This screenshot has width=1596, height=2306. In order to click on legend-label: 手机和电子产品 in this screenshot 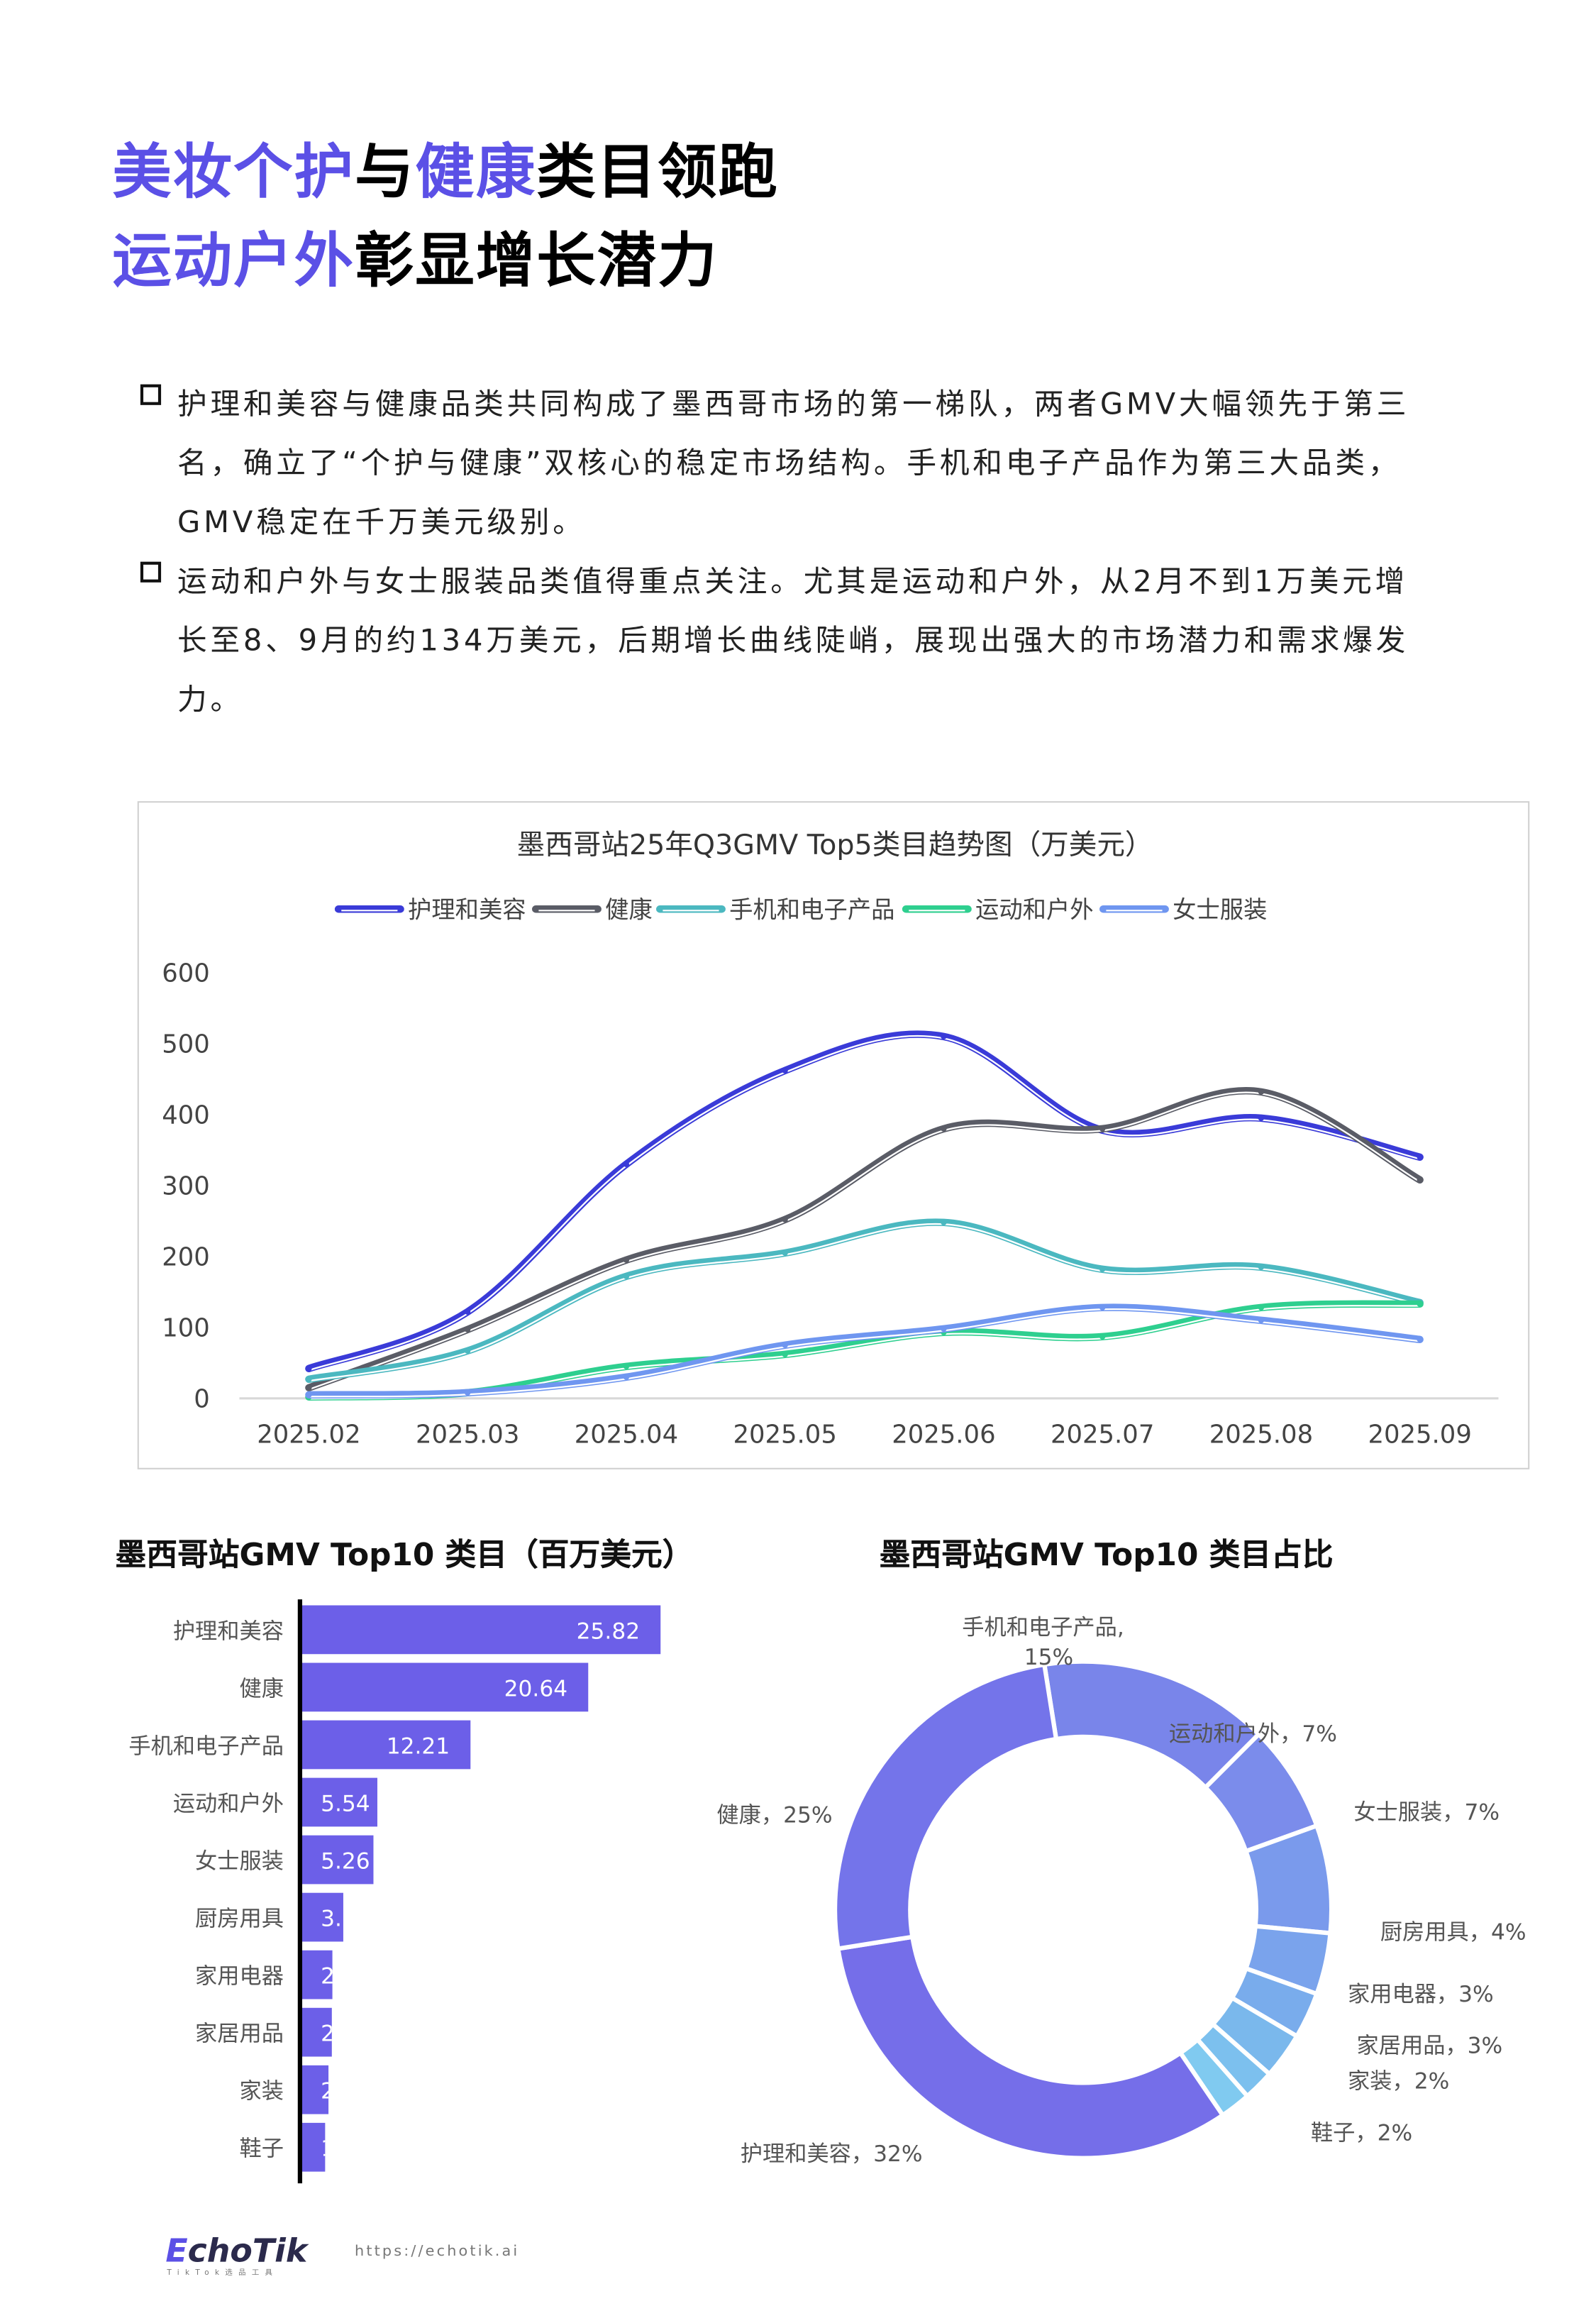, I will do `click(811, 910)`.